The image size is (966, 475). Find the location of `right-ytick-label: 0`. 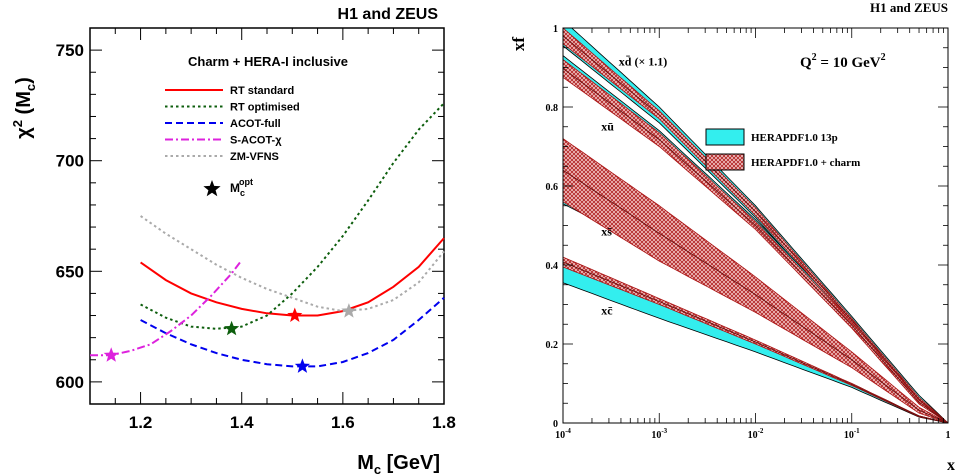

right-ytick-label: 0 is located at coordinates (555, 424).